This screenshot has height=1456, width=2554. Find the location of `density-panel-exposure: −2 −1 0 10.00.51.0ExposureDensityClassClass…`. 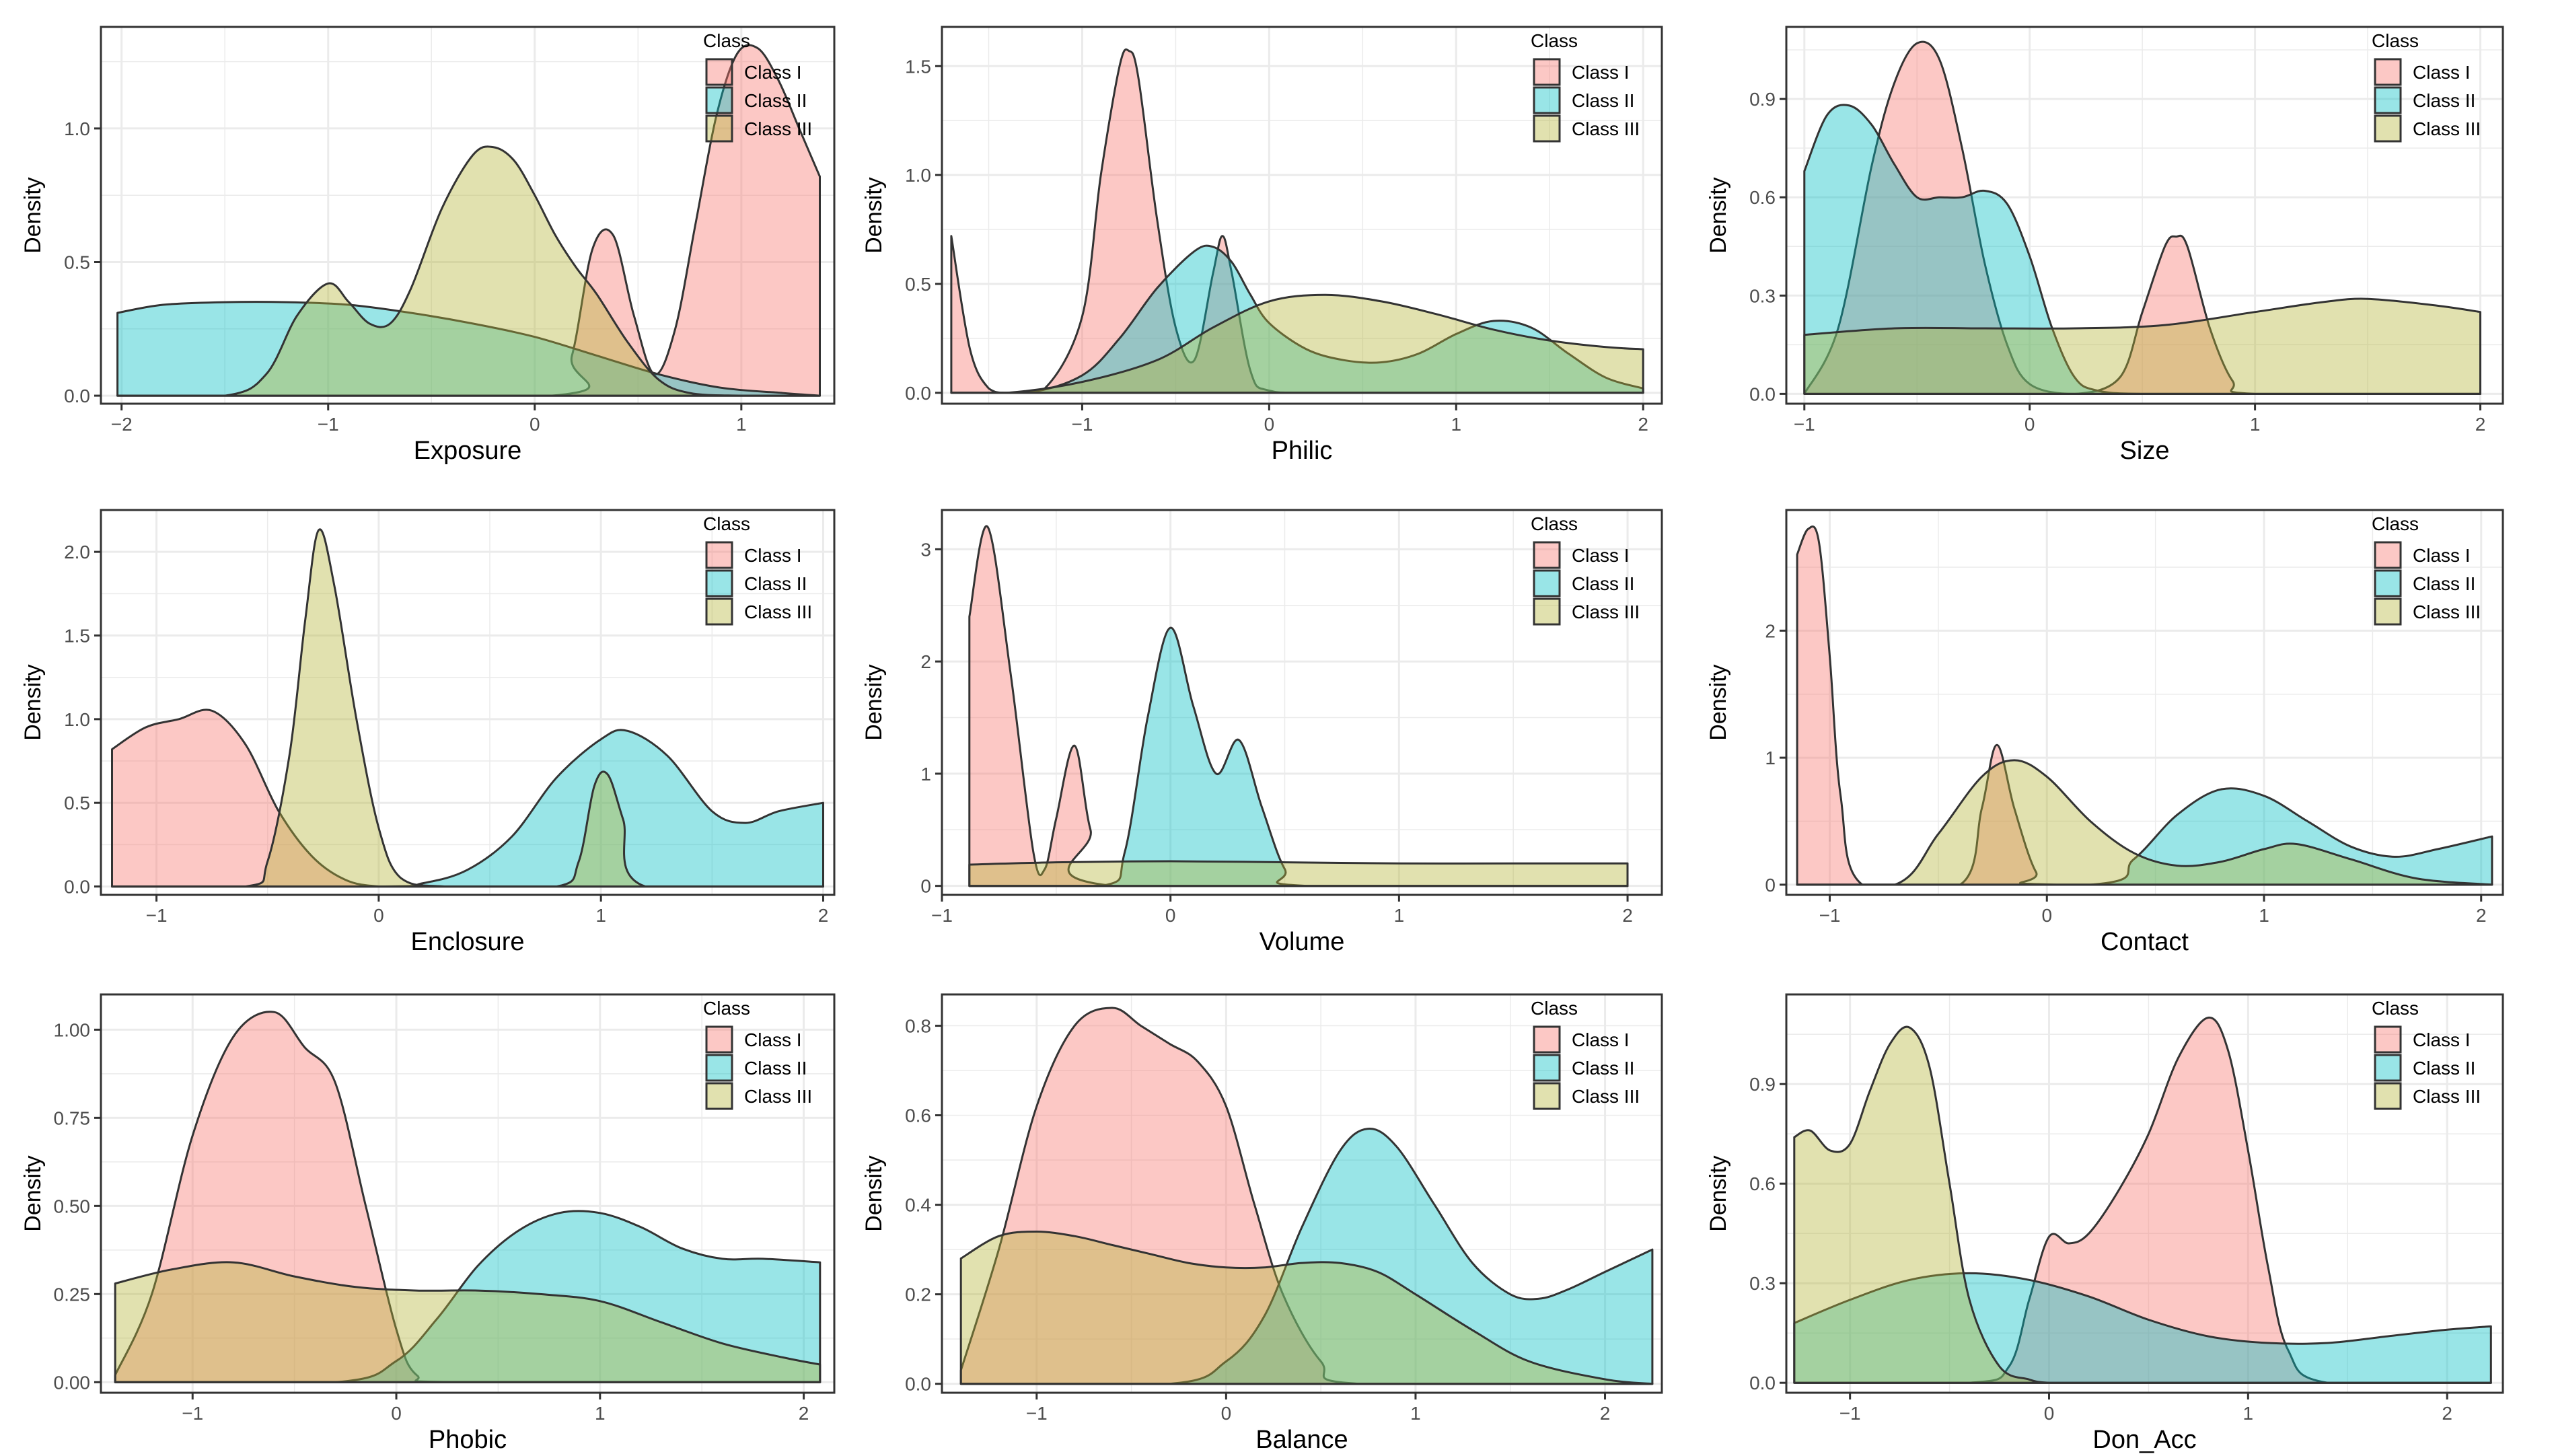

density-panel-exposure: −2 −1 0 10.00.51.0ExposureDensityClassClass… is located at coordinates (428, 245).